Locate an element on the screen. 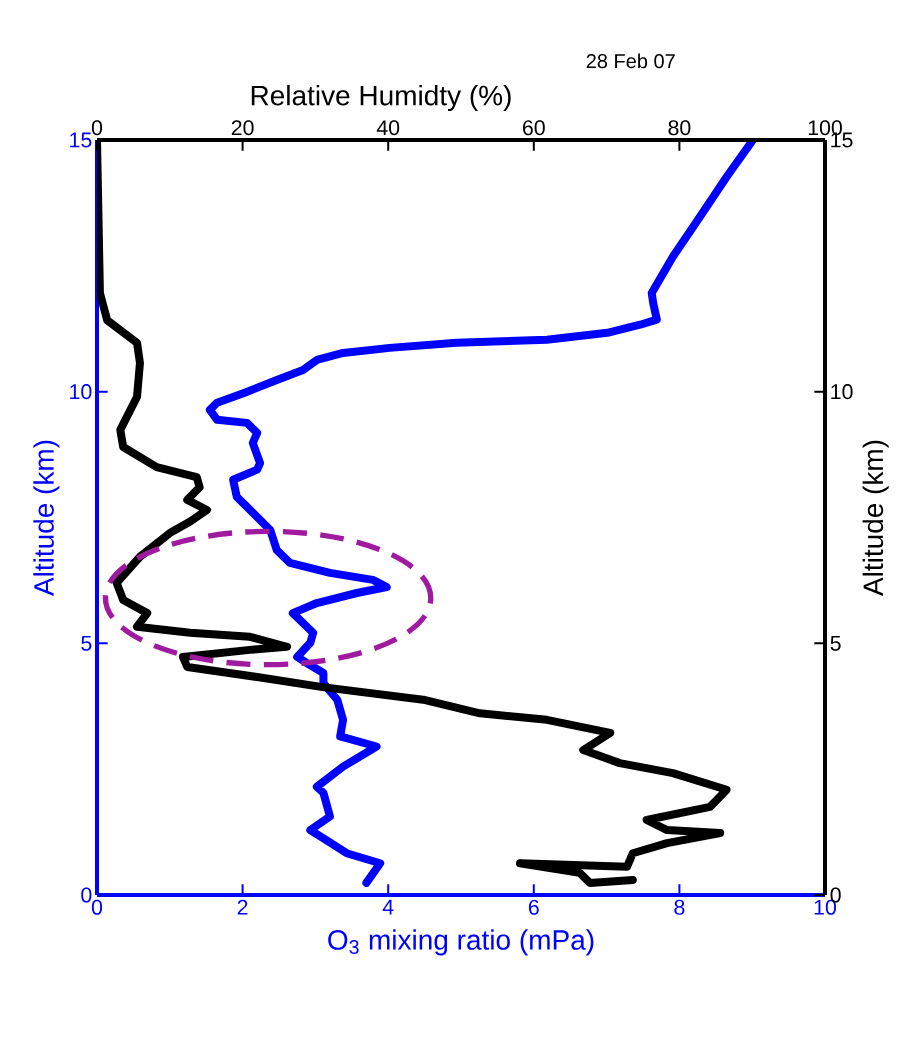 This screenshot has height=1040, width=901. x-tick-label: 2 is located at coordinates (242, 907).